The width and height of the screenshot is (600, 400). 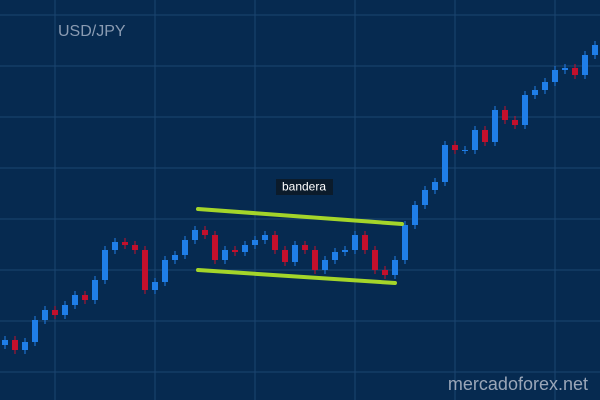 I want to click on annotation-box, so click(x=304, y=187).